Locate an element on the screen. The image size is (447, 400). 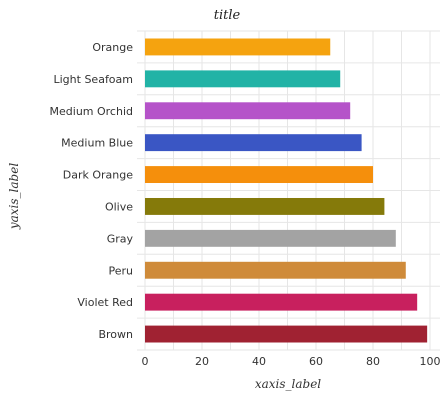
x-tick-labels: 0 20 40 60 80 100 is located at coordinates (291, 361).